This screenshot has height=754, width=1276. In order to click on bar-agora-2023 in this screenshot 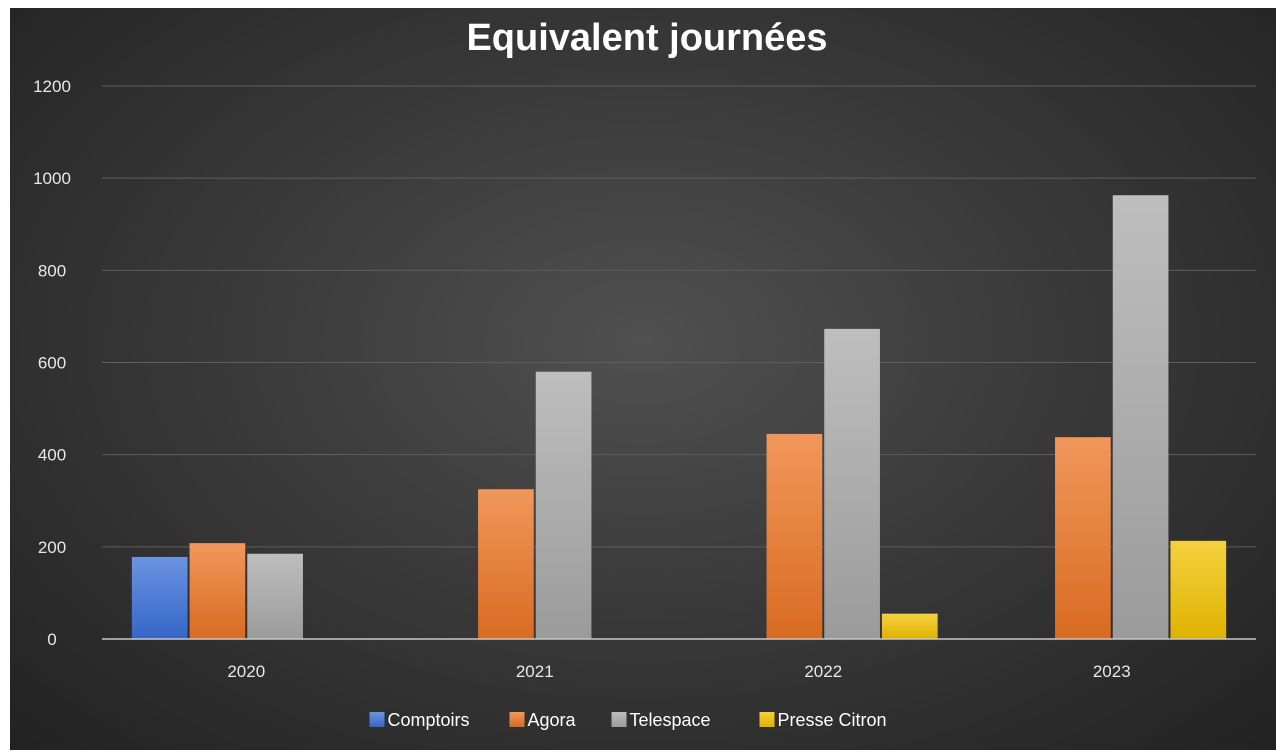, I will do `click(1083, 538)`.